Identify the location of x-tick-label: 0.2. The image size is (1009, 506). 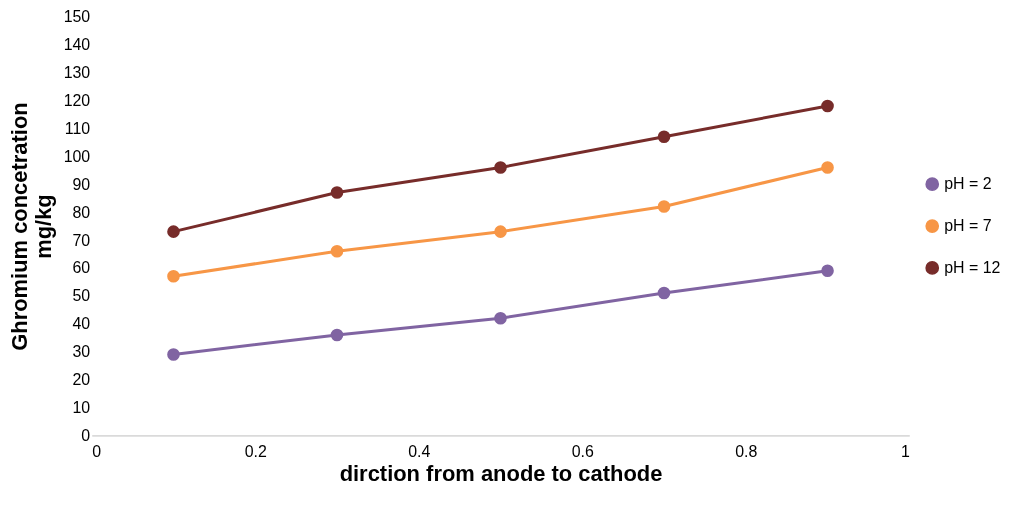
(255, 451).